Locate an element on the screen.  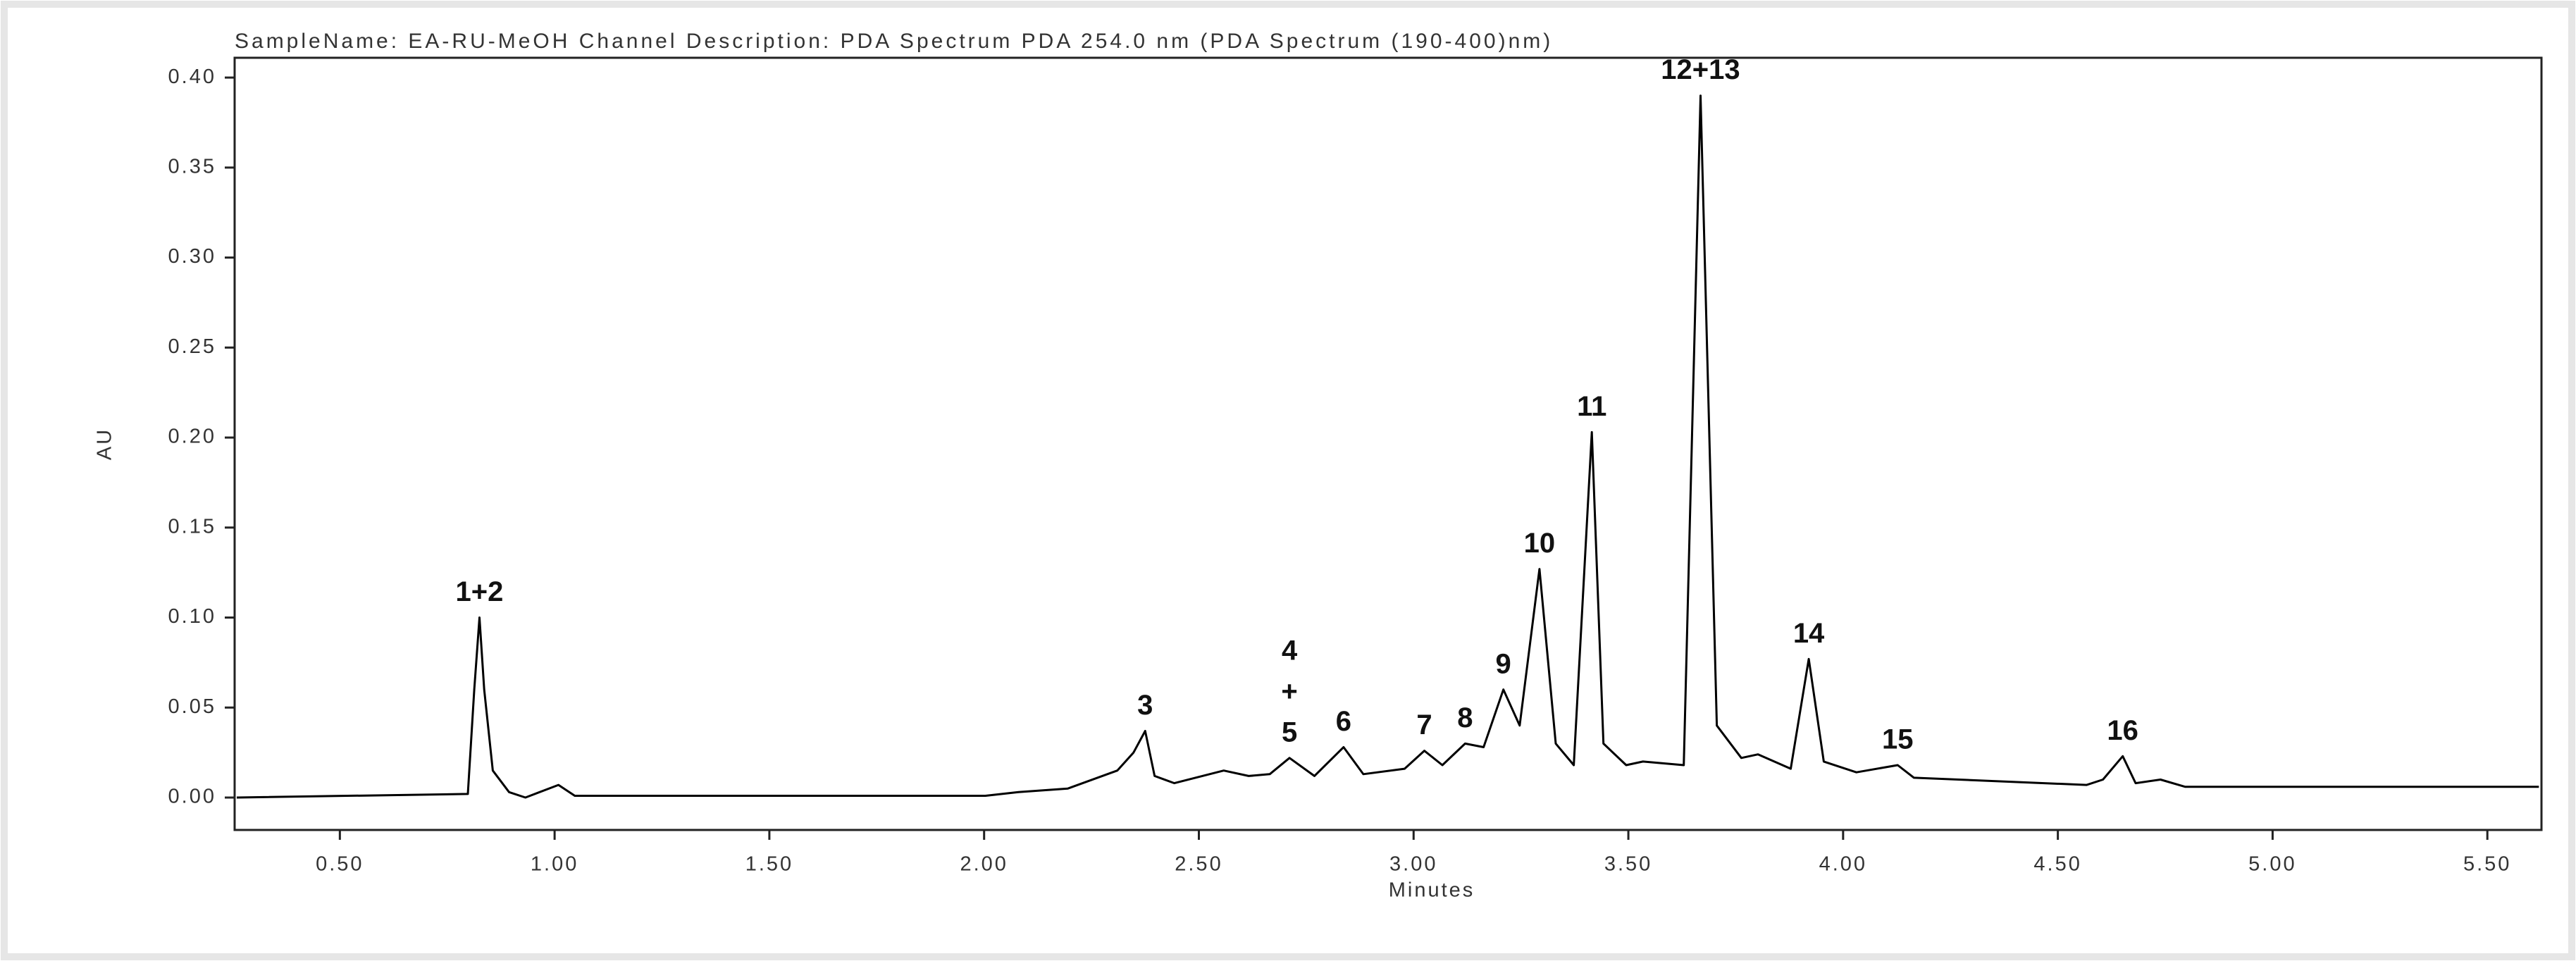
x-tick-label: 2.50 is located at coordinates (1198, 864).